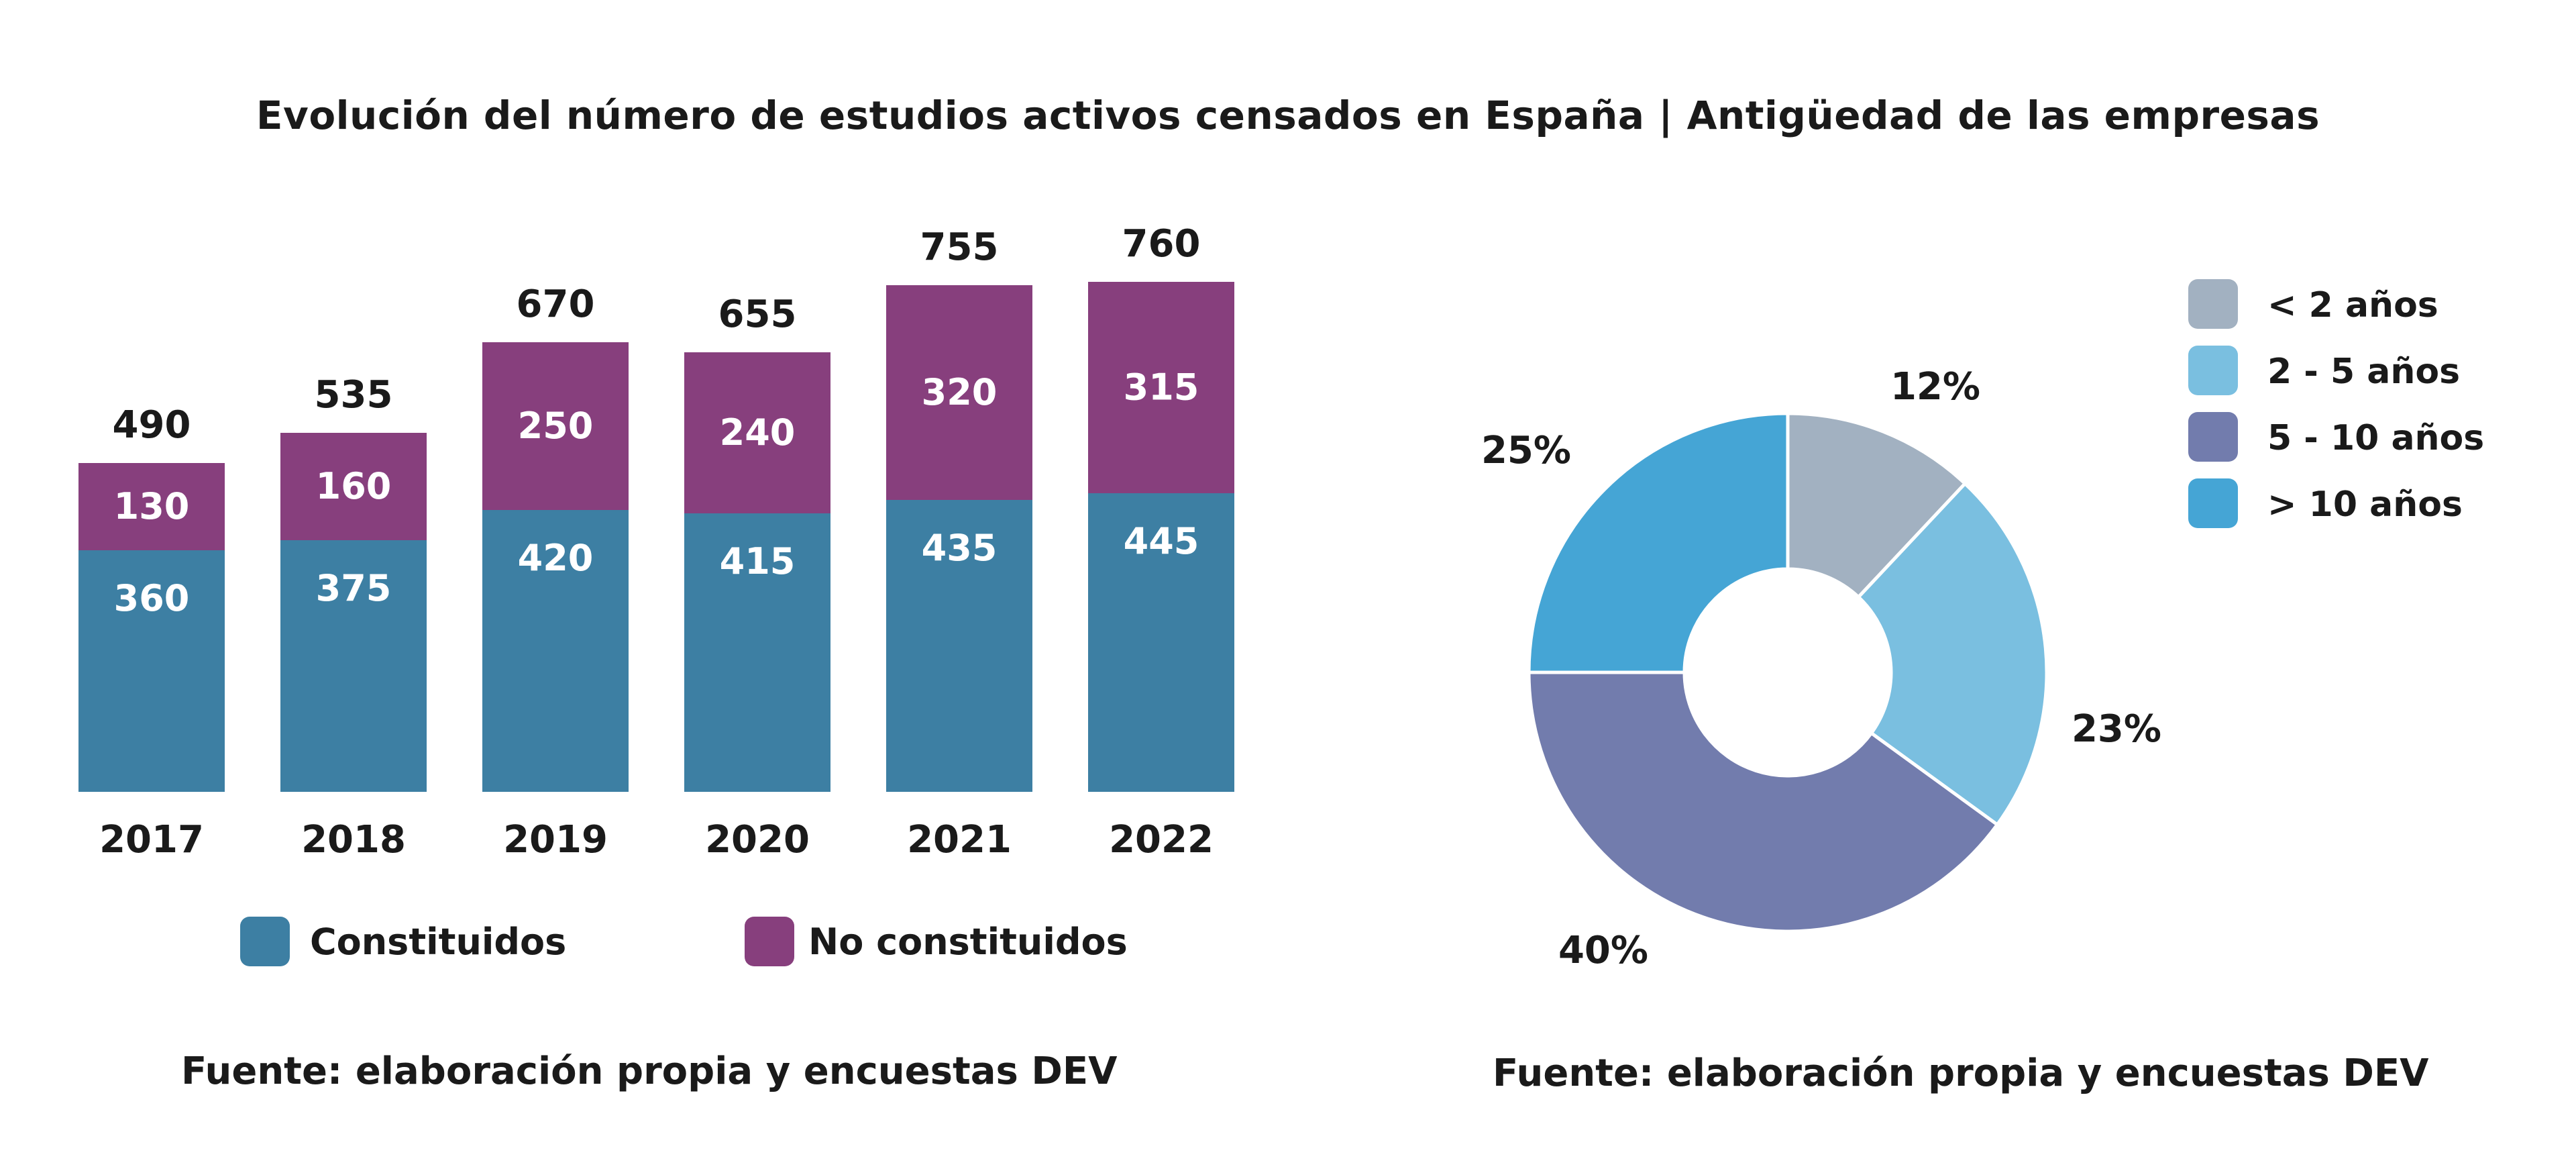 The image size is (2576, 1175). Describe the element at coordinates (757, 314) in the screenshot. I see `total-label-2020: 655` at that location.